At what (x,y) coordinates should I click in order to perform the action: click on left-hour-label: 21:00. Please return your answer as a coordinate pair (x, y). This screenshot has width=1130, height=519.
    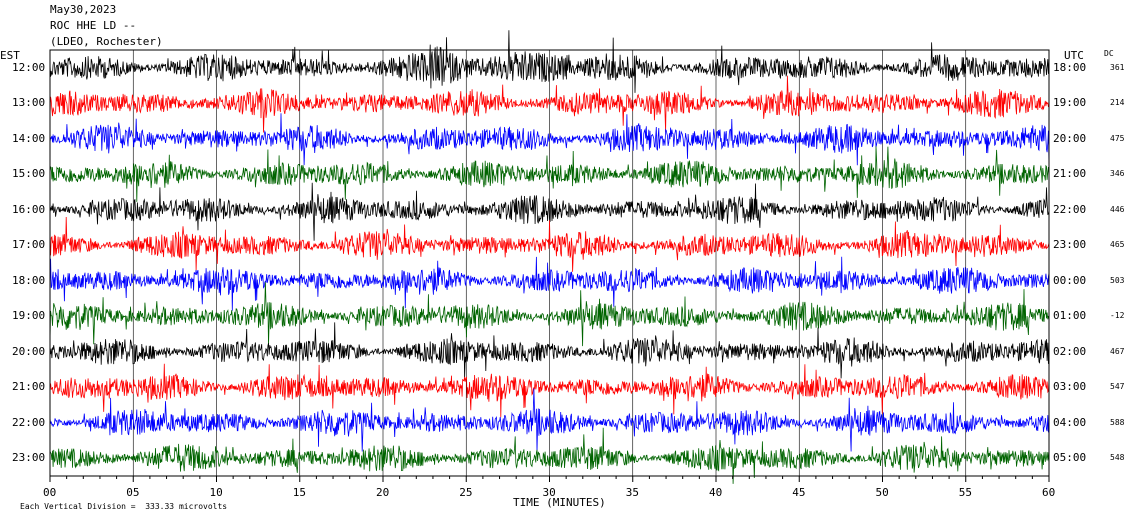
    Looking at the image, I should click on (29, 387).